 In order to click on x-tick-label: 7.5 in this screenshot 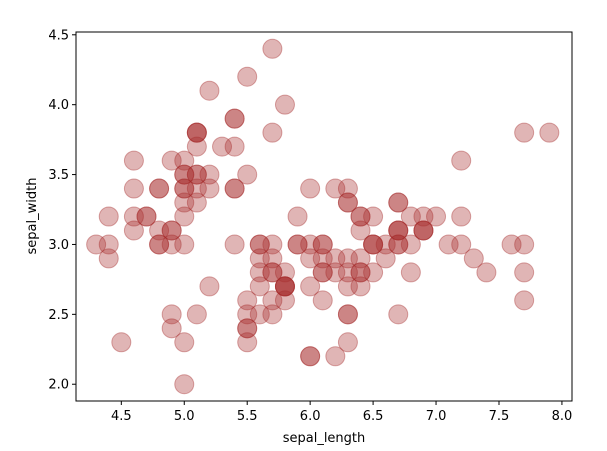, I will do `click(499, 416)`.